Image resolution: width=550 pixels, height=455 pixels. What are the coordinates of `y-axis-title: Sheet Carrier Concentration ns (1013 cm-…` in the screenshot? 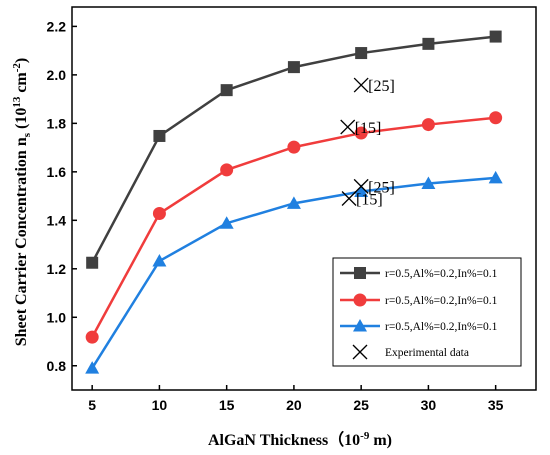 It's located at (22, 202).